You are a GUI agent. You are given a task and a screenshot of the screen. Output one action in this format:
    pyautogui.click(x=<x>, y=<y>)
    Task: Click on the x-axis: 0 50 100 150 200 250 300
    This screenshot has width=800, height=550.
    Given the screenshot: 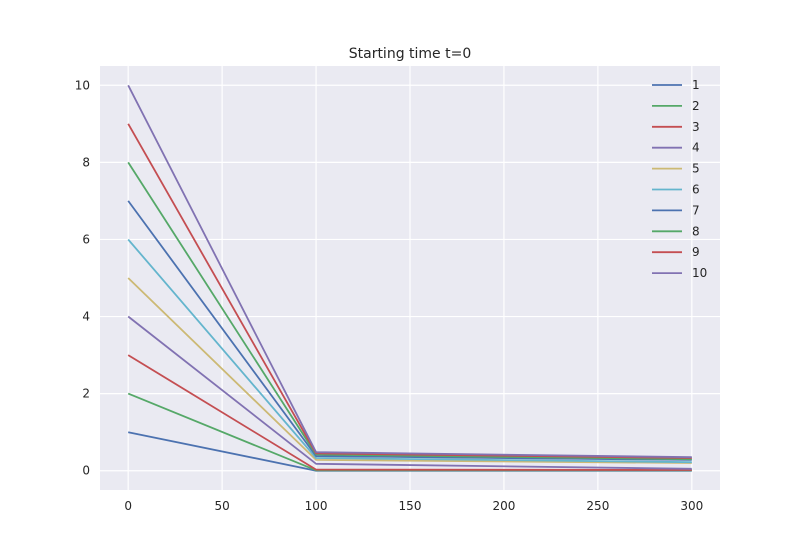 What is the action you would take?
    pyautogui.click(x=413, y=506)
    